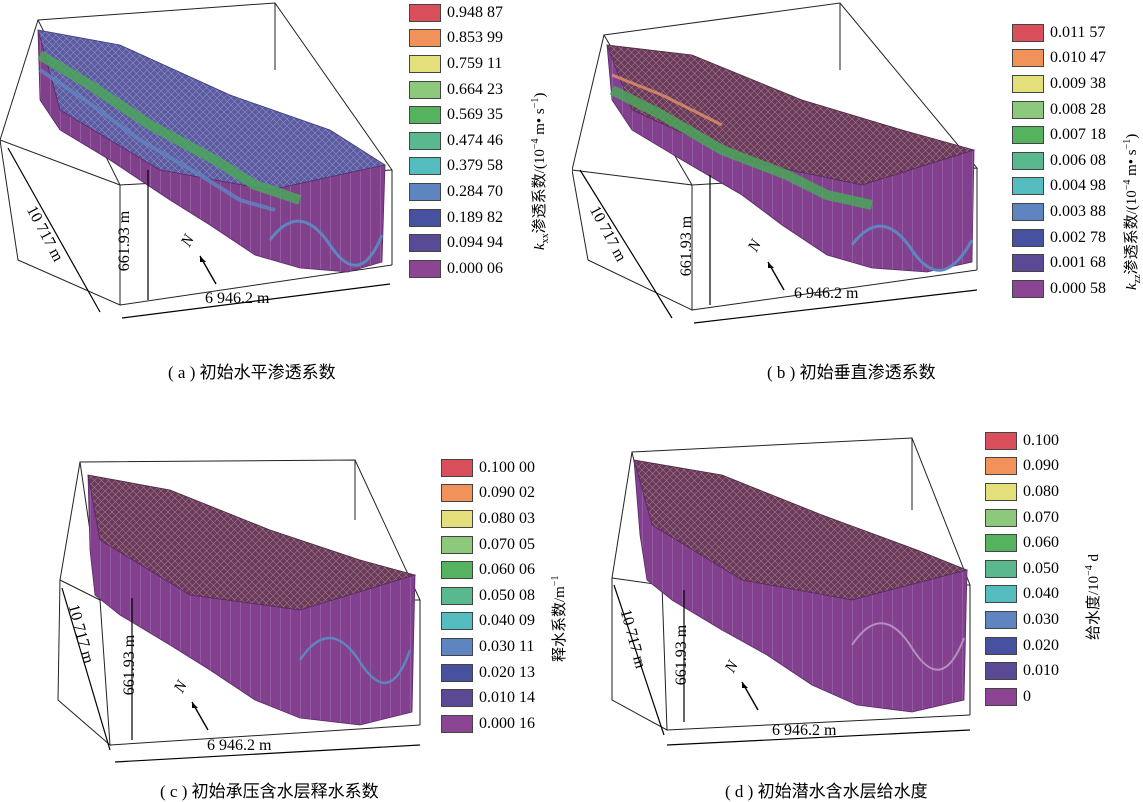 The width and height of the screenshot is (1143, 802). Describe the element at coordinates (488, 468) in the screenshot. I see `legend-item: 0.100 00` at that location.